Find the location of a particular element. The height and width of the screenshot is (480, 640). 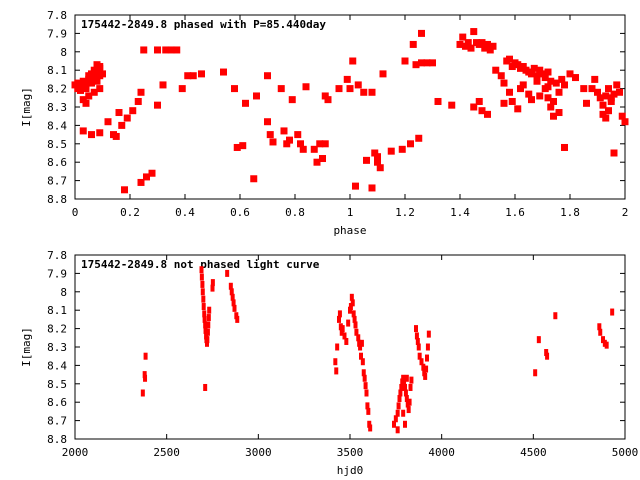

chart-1-y-tick-label: 7.9 is located at coordinates (57, 33).